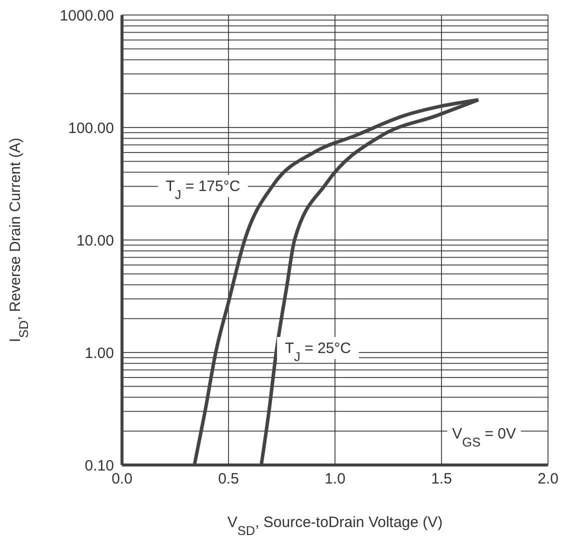 Image resolution: width=572 pixels, height=543 pixels. Describe the element at coordinates (335, 479) in the screenshot. I see `x-tick-label: 1.0` at that location.